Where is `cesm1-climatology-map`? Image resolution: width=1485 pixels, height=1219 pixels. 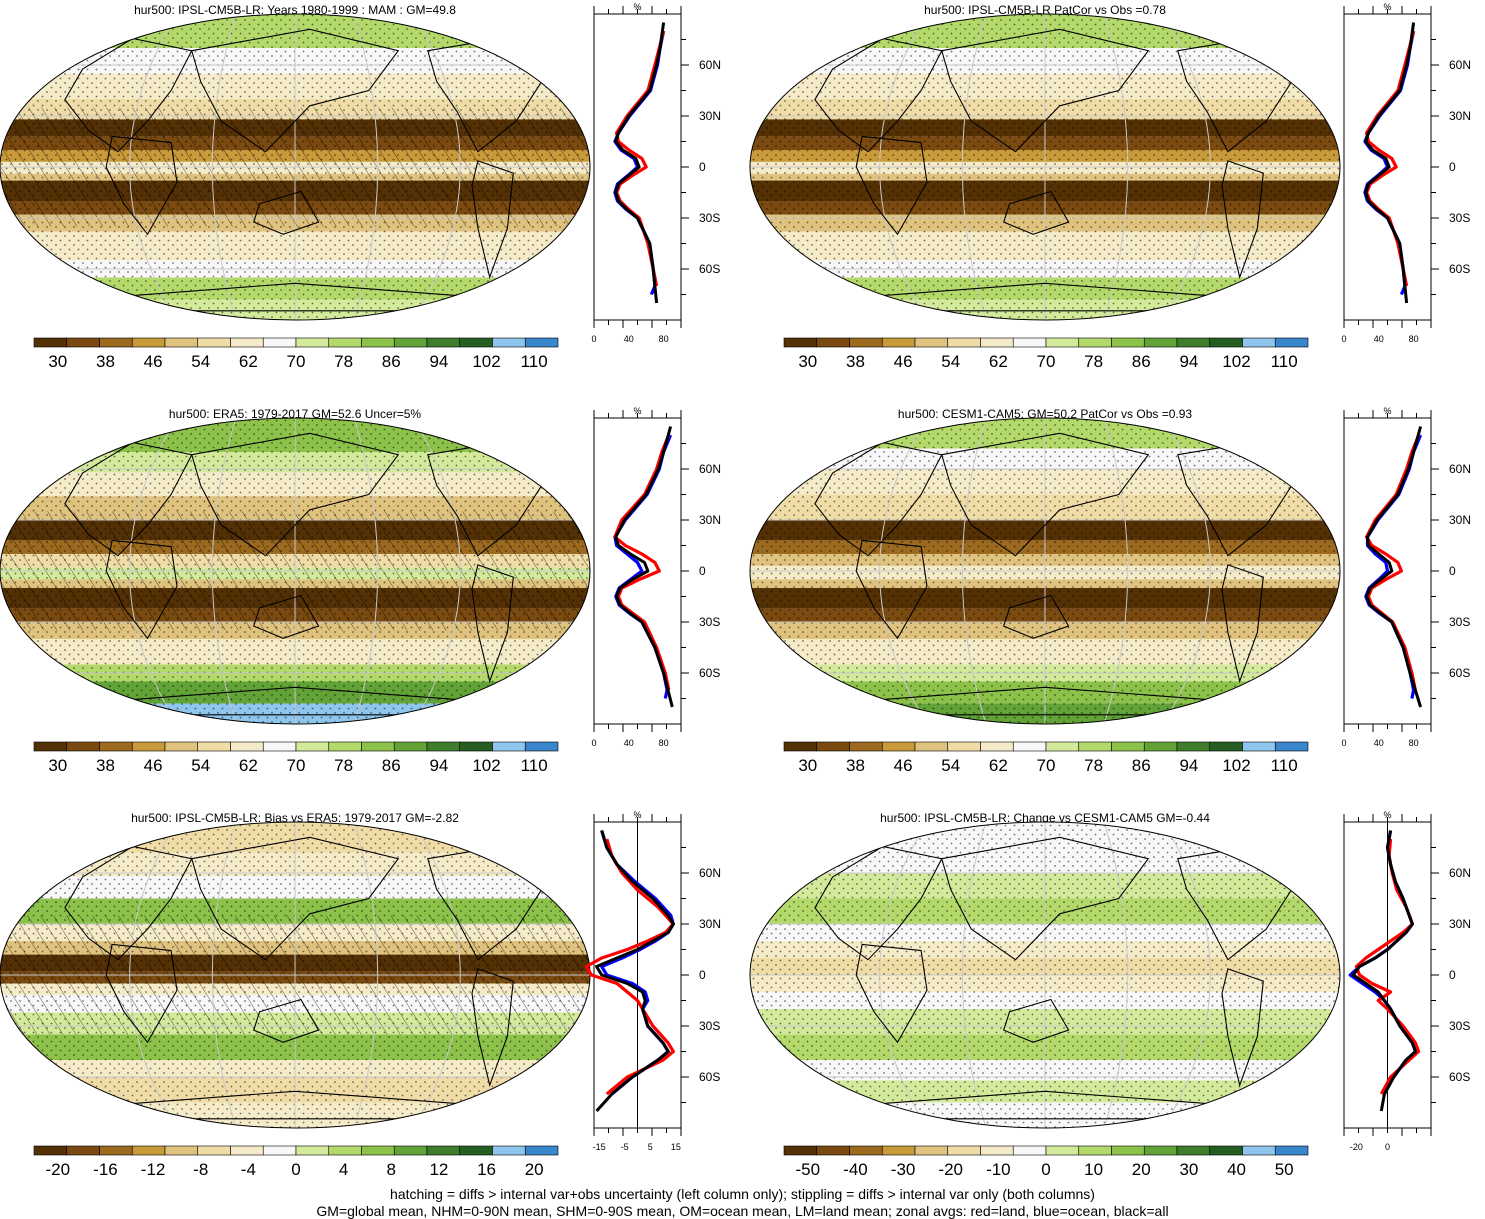
cesm1-climatology-map is located at coordinates (1045, 571).